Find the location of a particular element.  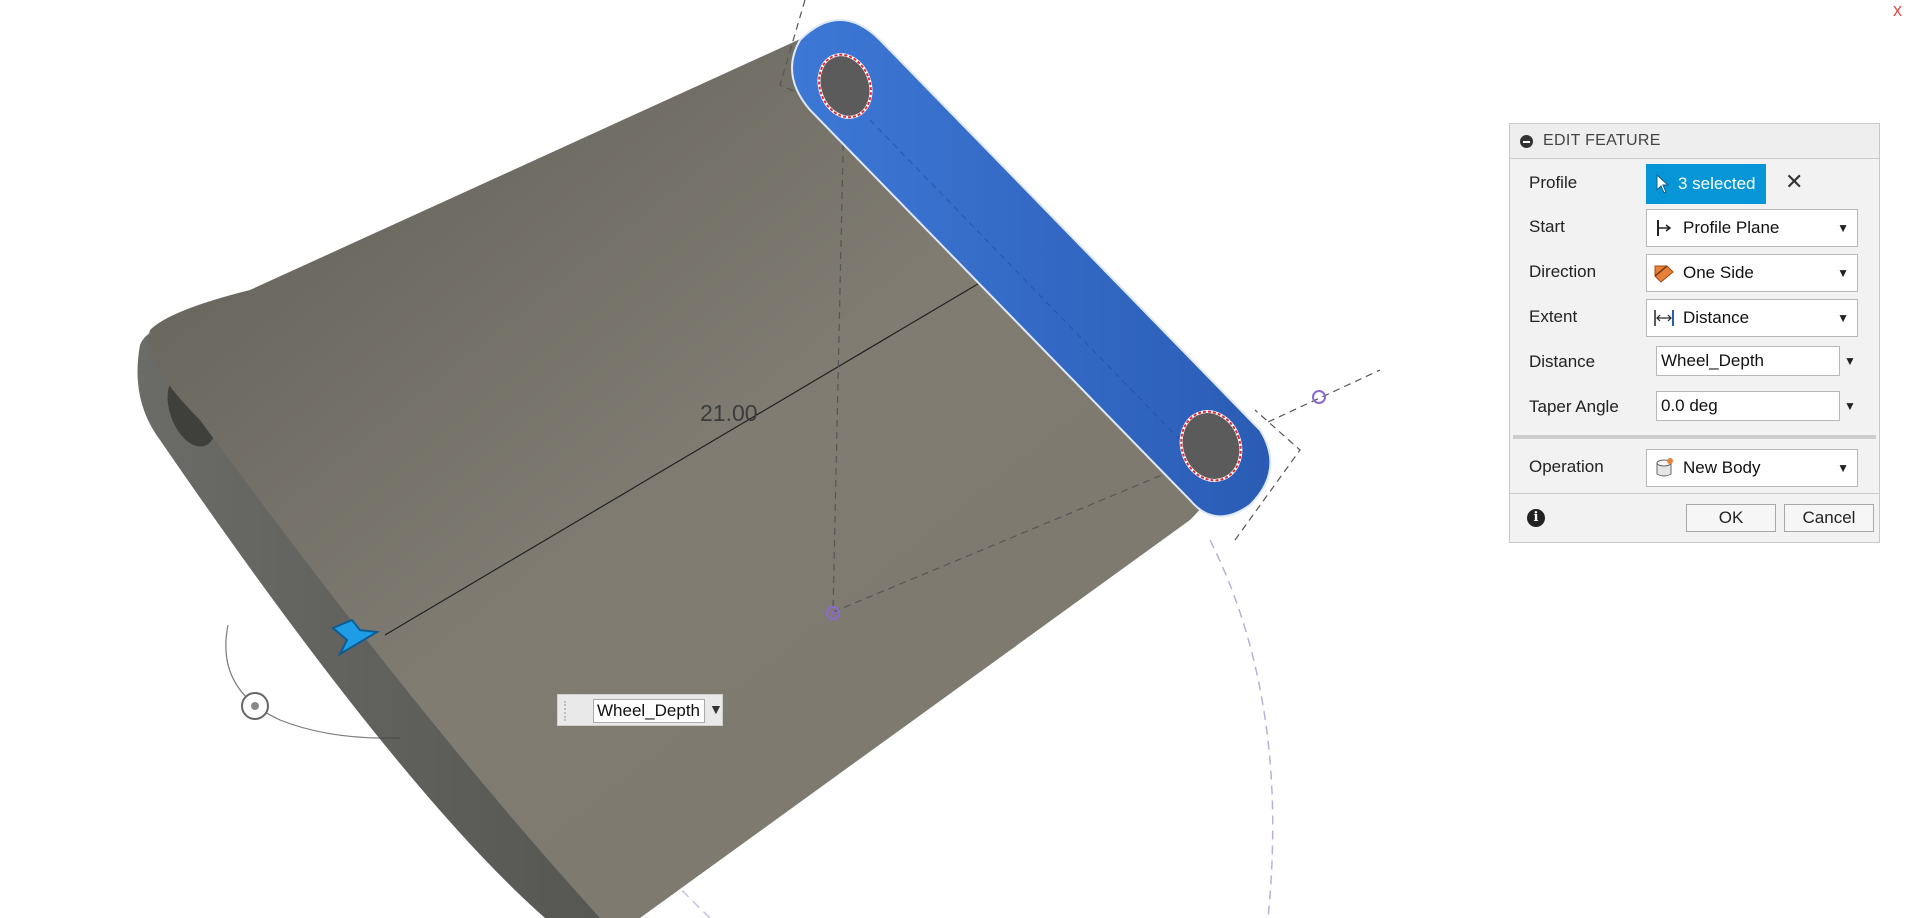

direction-select: One Side ▼ is located at coordinates (1752, 273).